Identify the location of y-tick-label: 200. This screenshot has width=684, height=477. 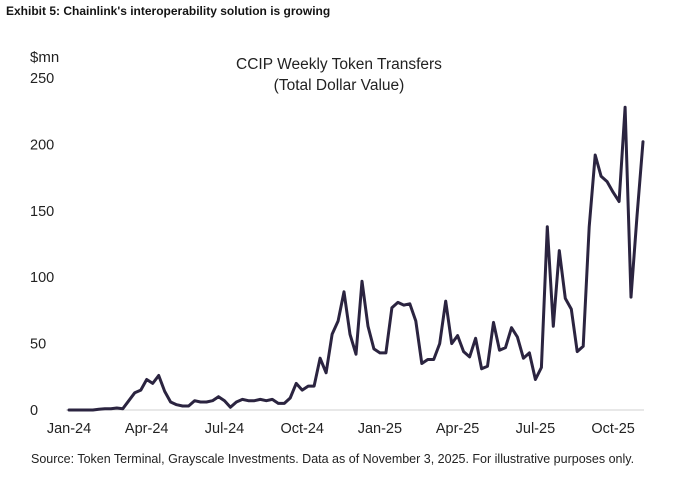
(42, 145).